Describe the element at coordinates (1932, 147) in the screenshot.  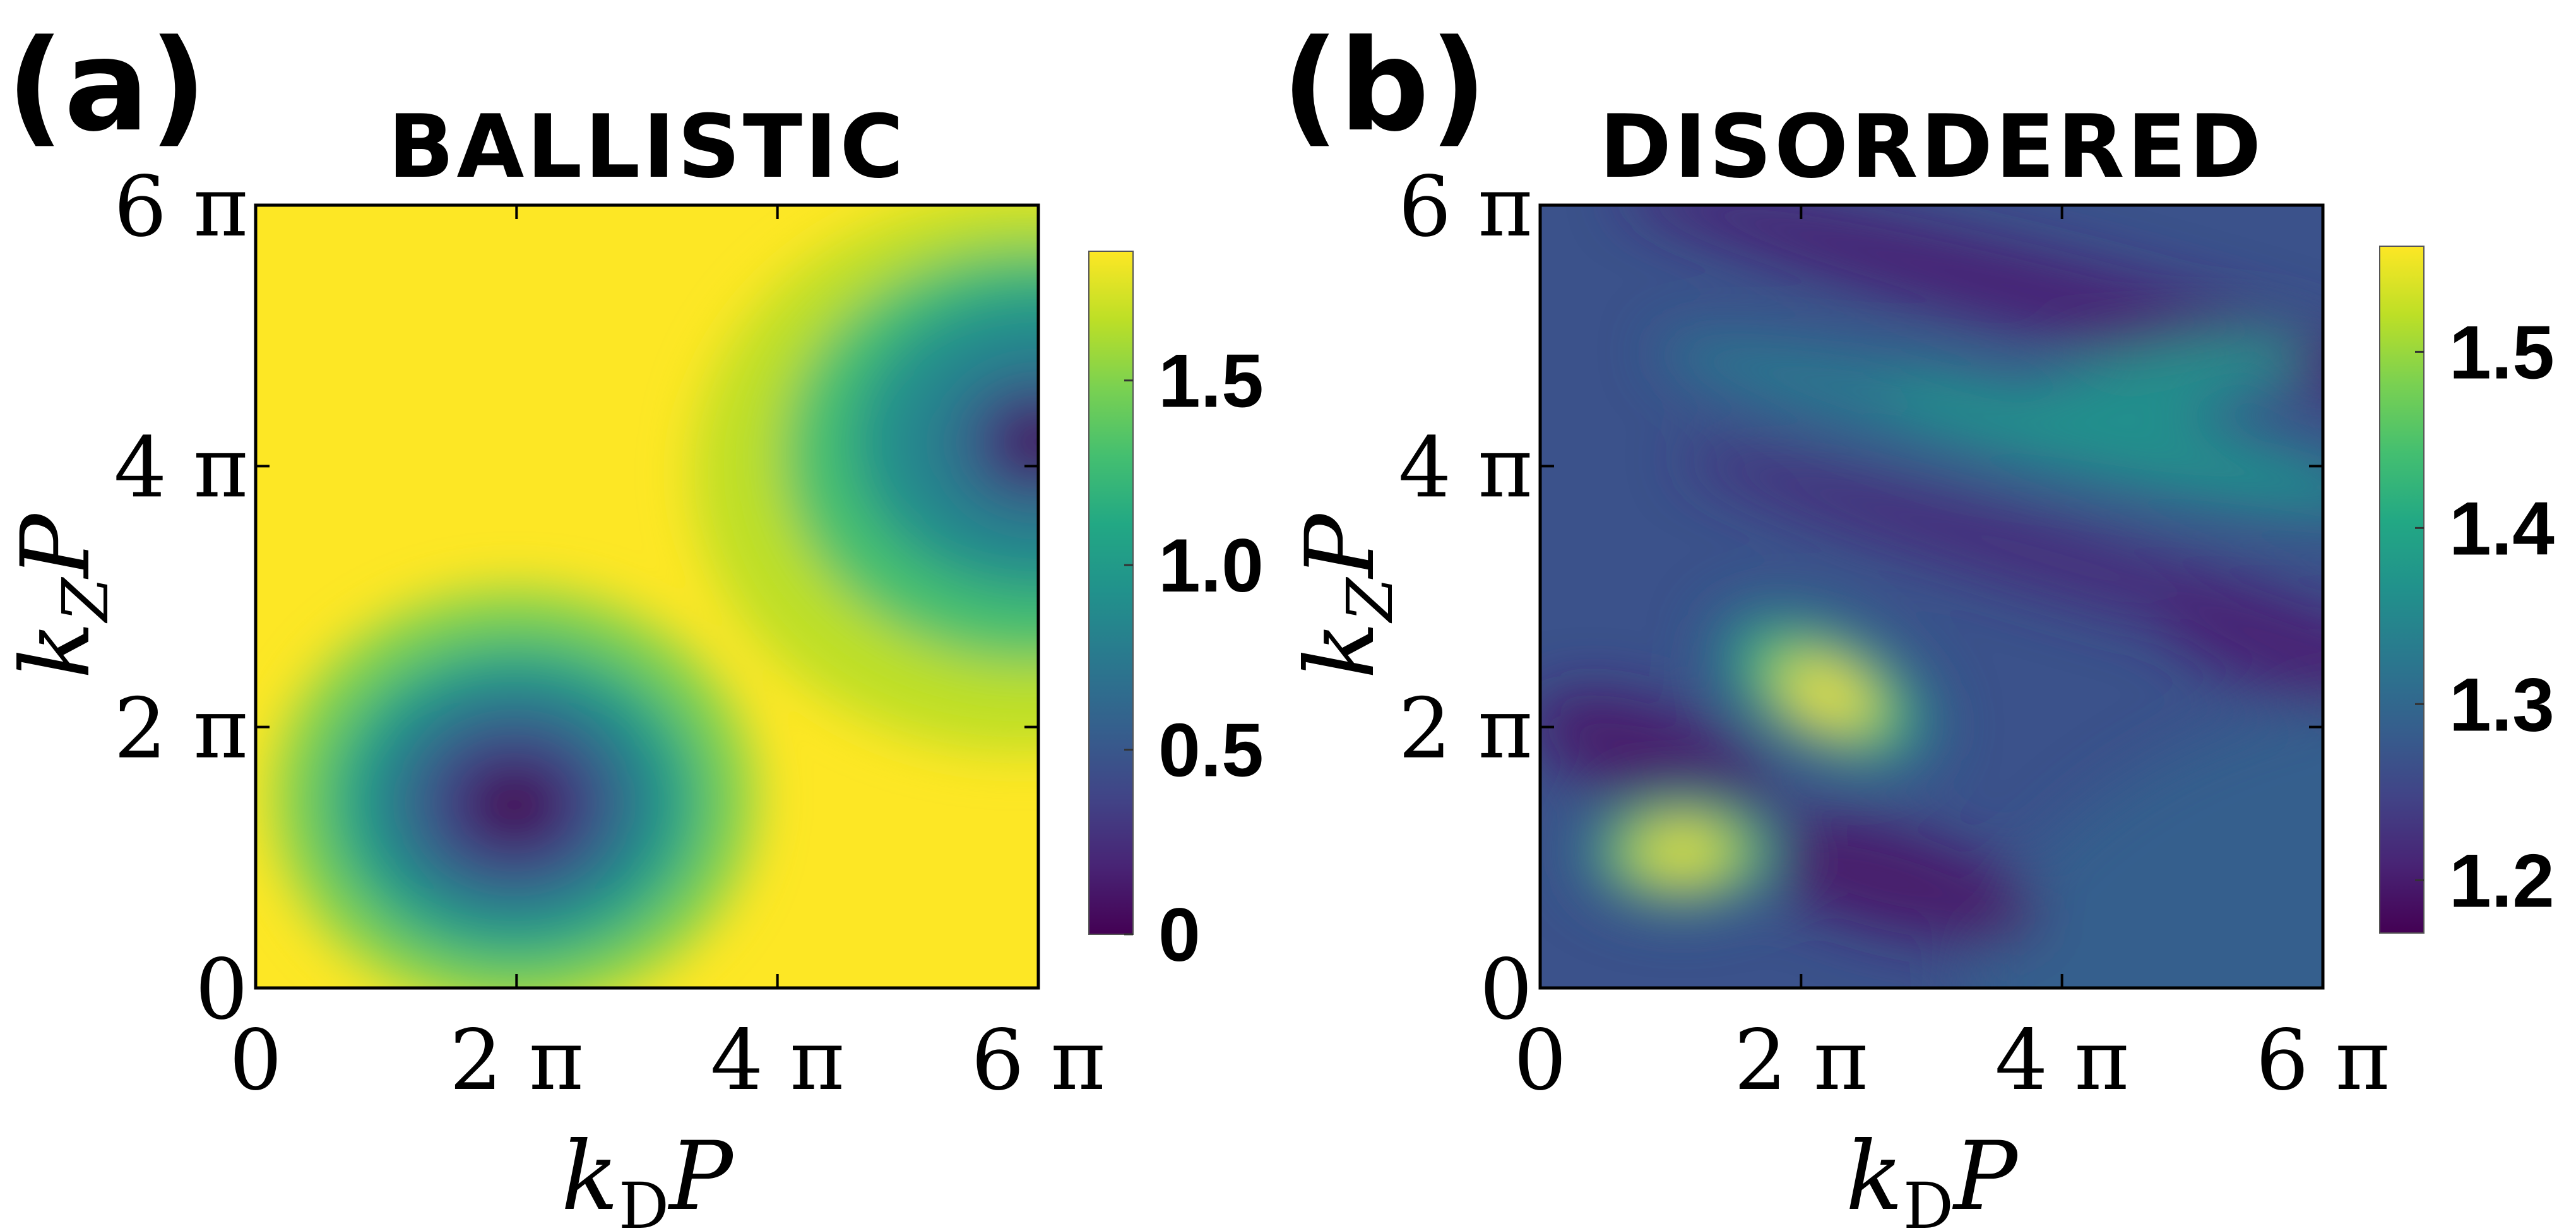
I see `title-b: DISORDERED` at that location.